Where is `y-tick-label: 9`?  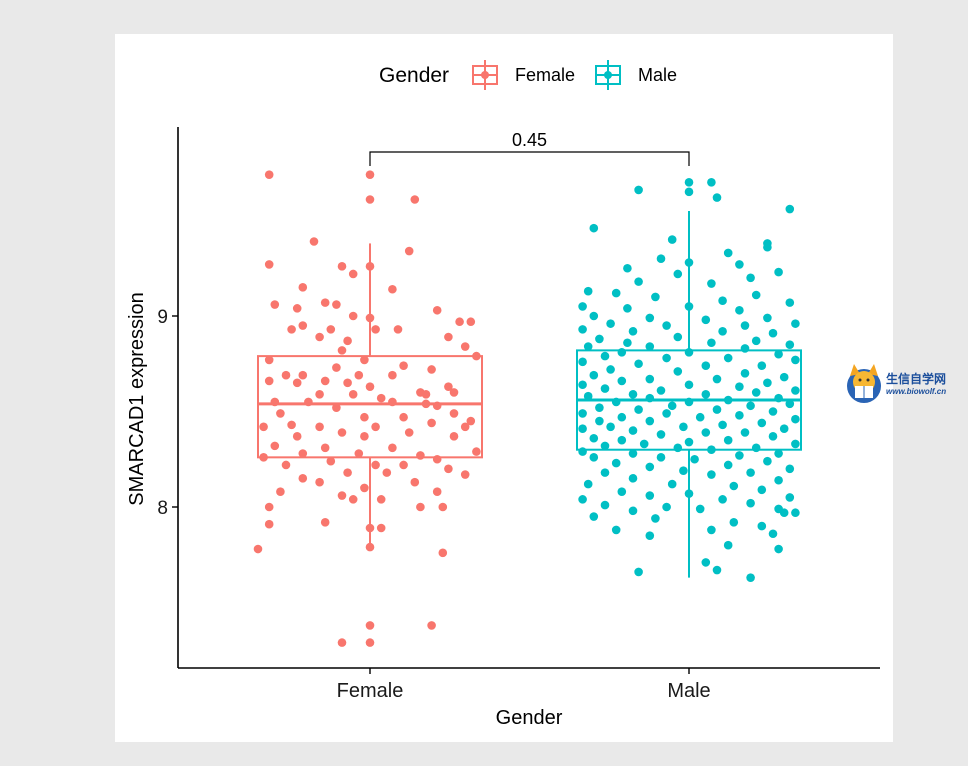 y-tick-label: 9 is located at coordinates (162, 317).